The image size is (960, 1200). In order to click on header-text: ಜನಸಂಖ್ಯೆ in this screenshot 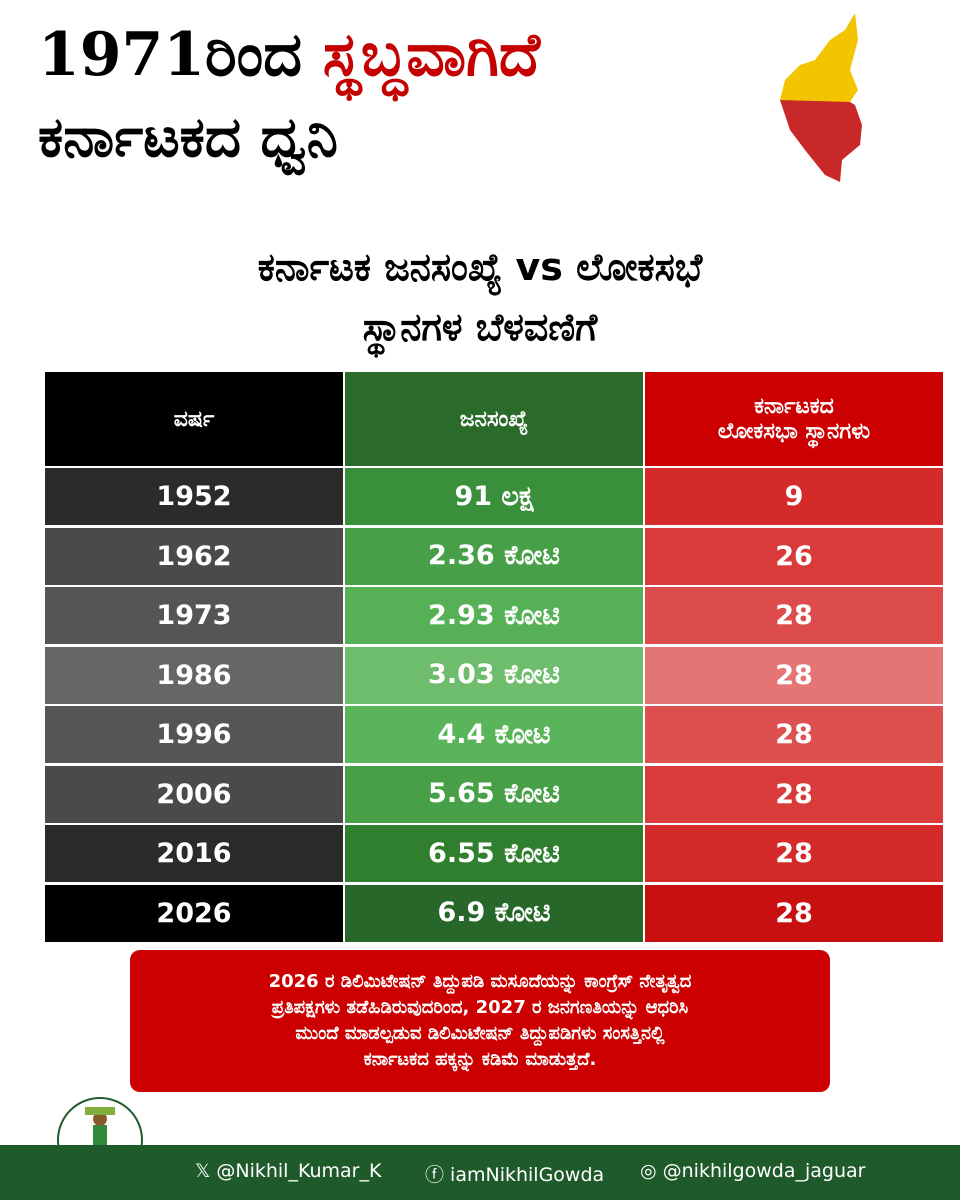, I will do `click(494, 419)`.